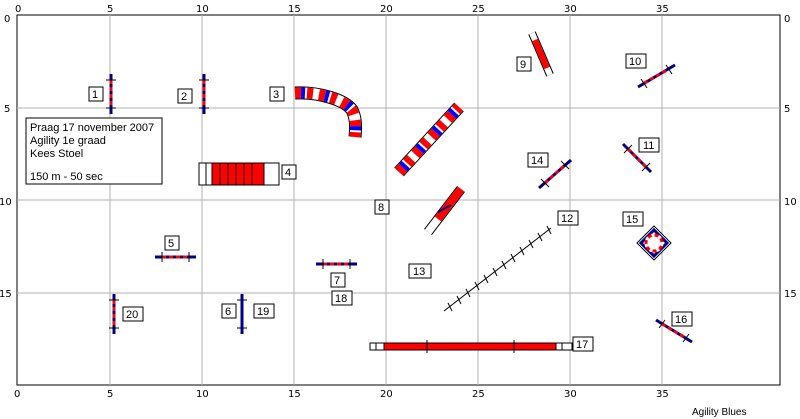 This screenshot has width=800, height=419. I want to click on svg-text: 7, so click(337, 281).